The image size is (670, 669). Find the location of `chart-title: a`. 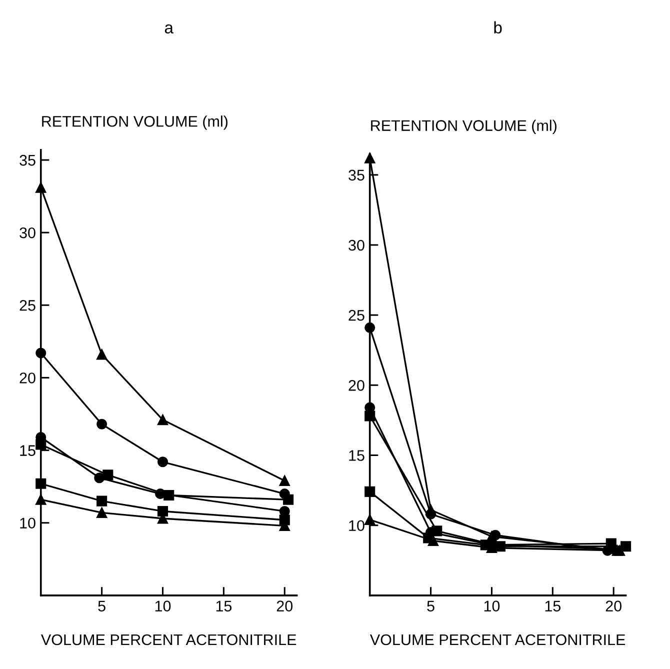

chart-title: a is located at coordinates (169, 29).